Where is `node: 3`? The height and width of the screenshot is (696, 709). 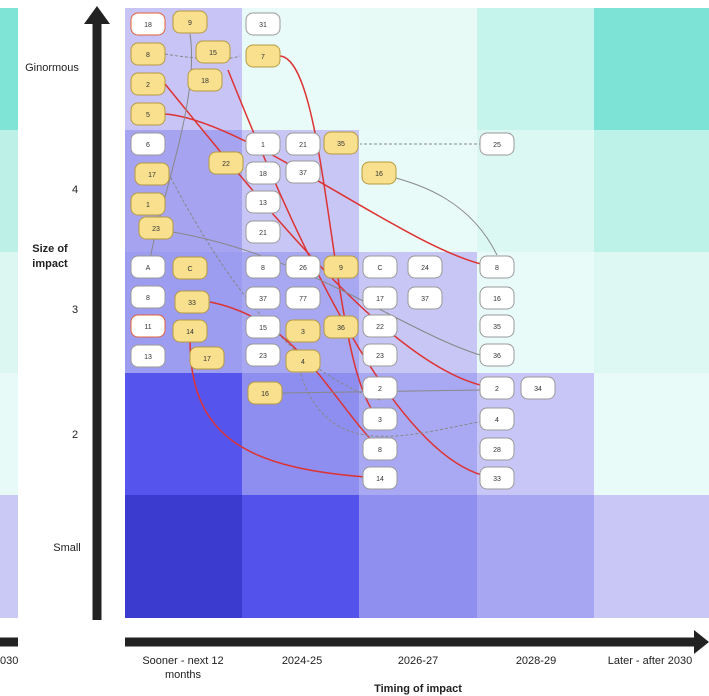 node: 3 is located at coordinates (380, 419).